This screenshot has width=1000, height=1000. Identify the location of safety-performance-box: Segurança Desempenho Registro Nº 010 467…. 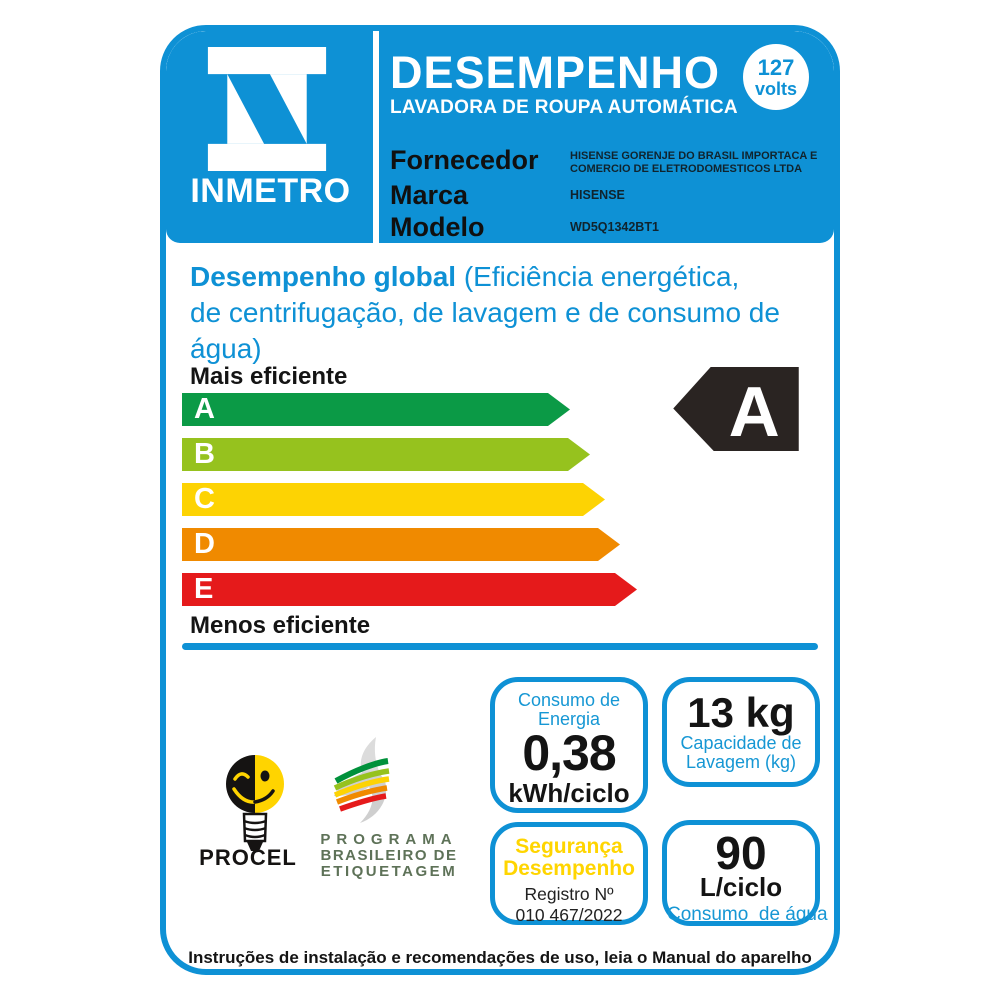
(569, 873).